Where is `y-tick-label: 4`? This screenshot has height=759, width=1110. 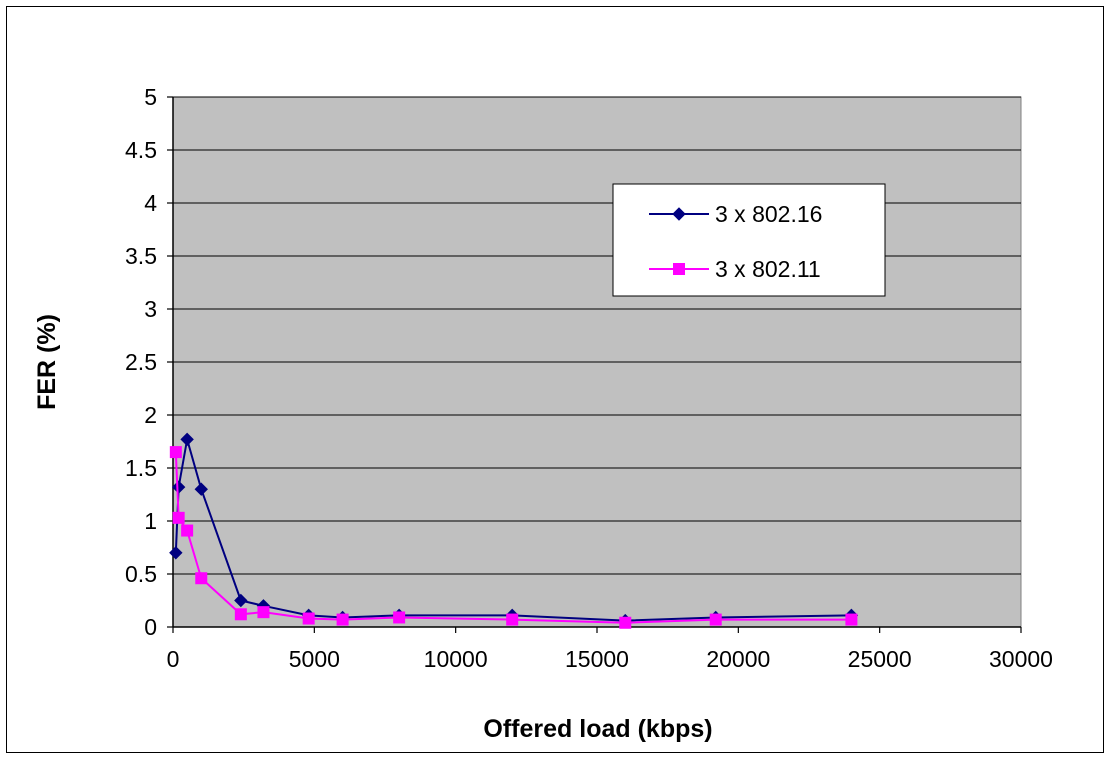 y-tick-label: 4 is located at coordinates (150, 203).